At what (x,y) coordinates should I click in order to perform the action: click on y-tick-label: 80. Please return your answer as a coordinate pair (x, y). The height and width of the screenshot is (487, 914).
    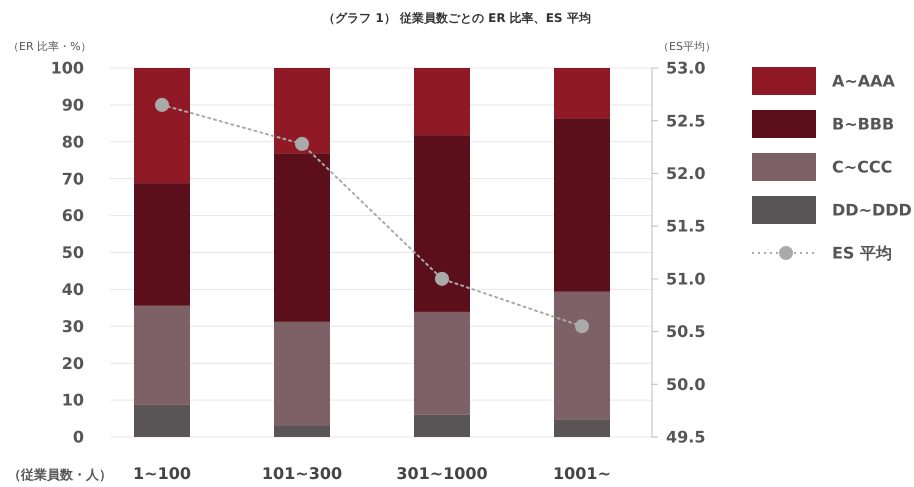
    Looking at the image, I should click on (73, 142).